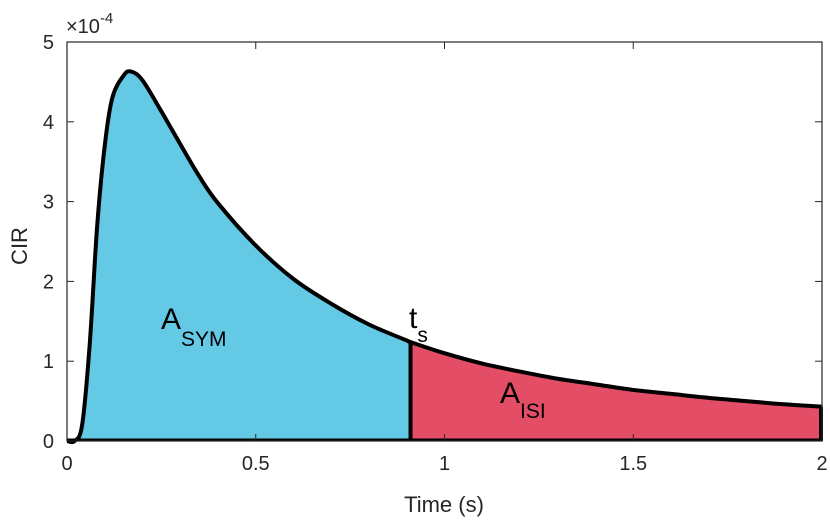 This screenshot has width=830, height=521. I want to click on y-tick-label: 3, so click(48, 203).